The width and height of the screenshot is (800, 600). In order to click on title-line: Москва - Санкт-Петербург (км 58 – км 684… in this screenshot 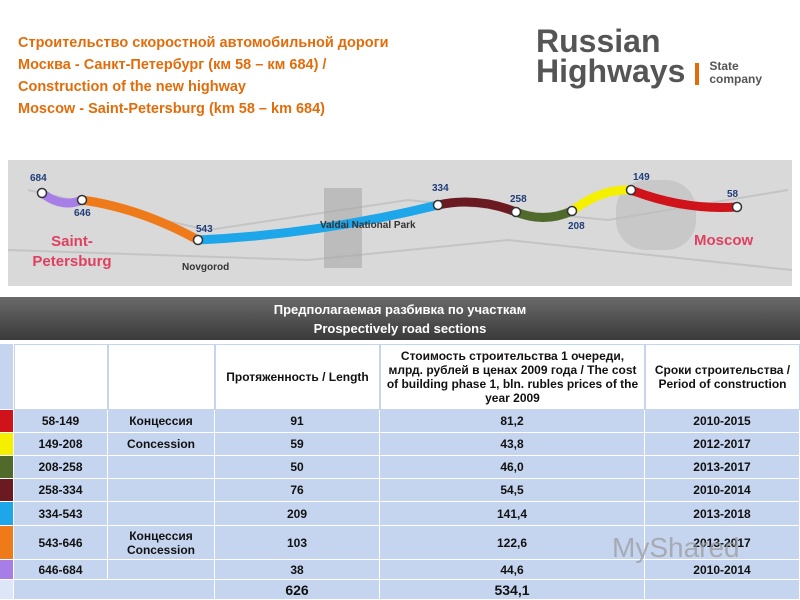, I will do `click(172, 65)`.